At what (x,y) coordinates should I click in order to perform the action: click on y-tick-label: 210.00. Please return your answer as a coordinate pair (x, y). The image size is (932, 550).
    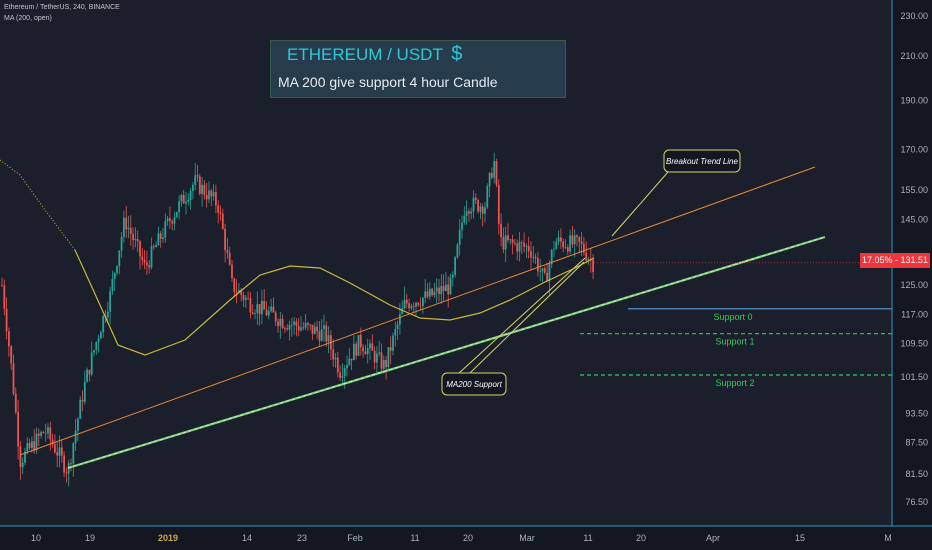
    Looking at the image, I should click on (914, 56).